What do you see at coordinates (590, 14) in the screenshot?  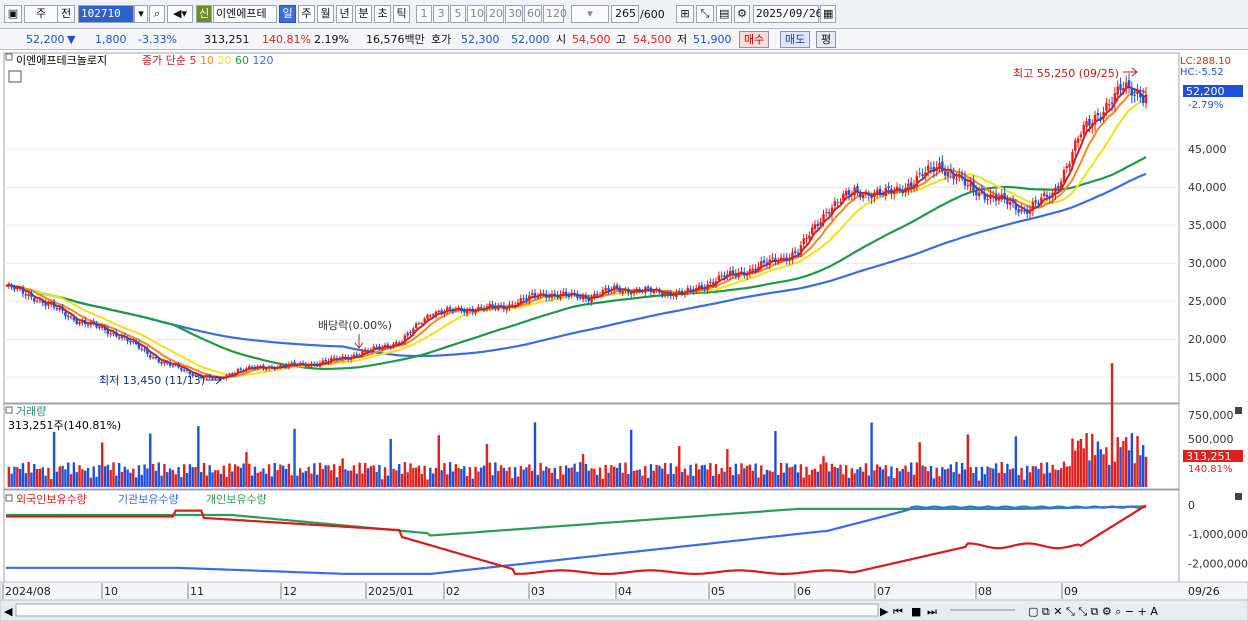 I see `unit-select: ▾` at bounding box center [590, 14].